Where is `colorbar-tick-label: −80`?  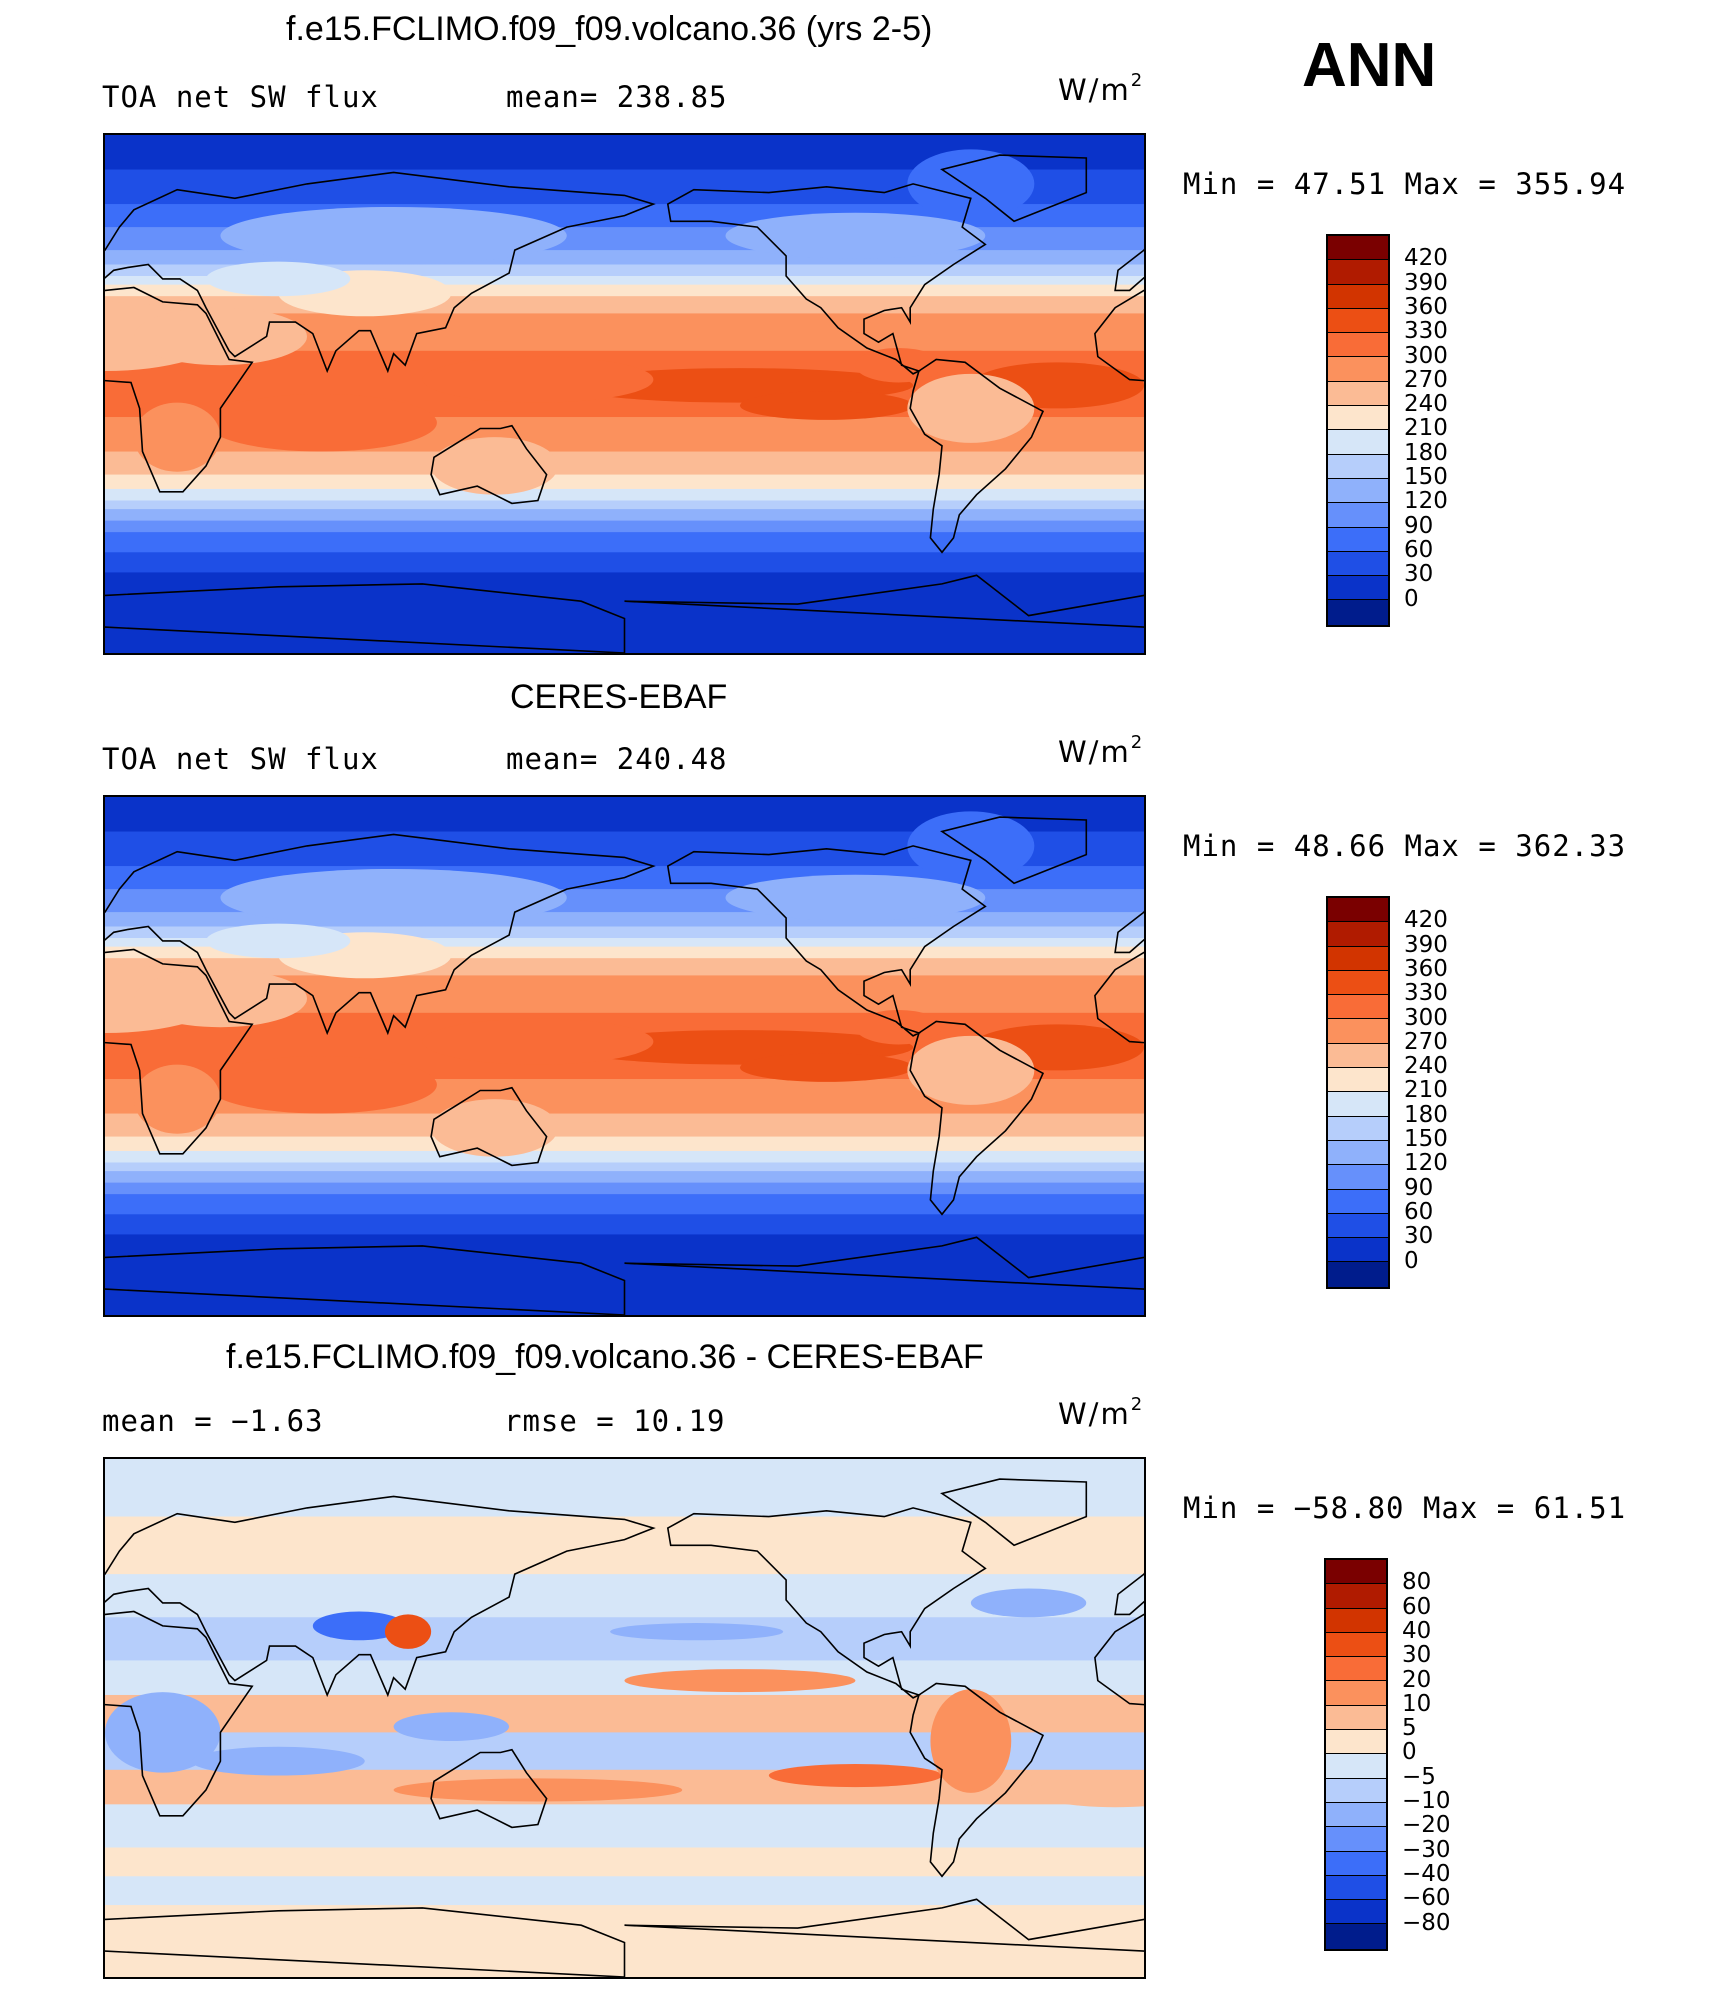
colorbar-tick-label: −80 is located at coordinates (1426, 1922).